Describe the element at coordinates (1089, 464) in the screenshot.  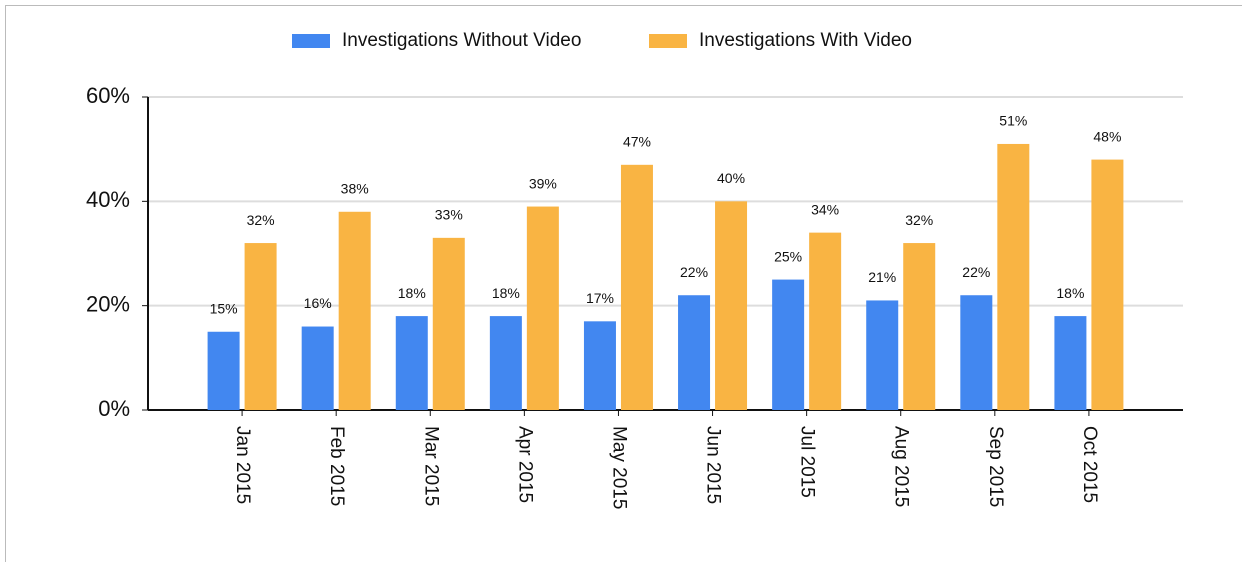
I see `x-tick-label: Oct 2015` at that location.